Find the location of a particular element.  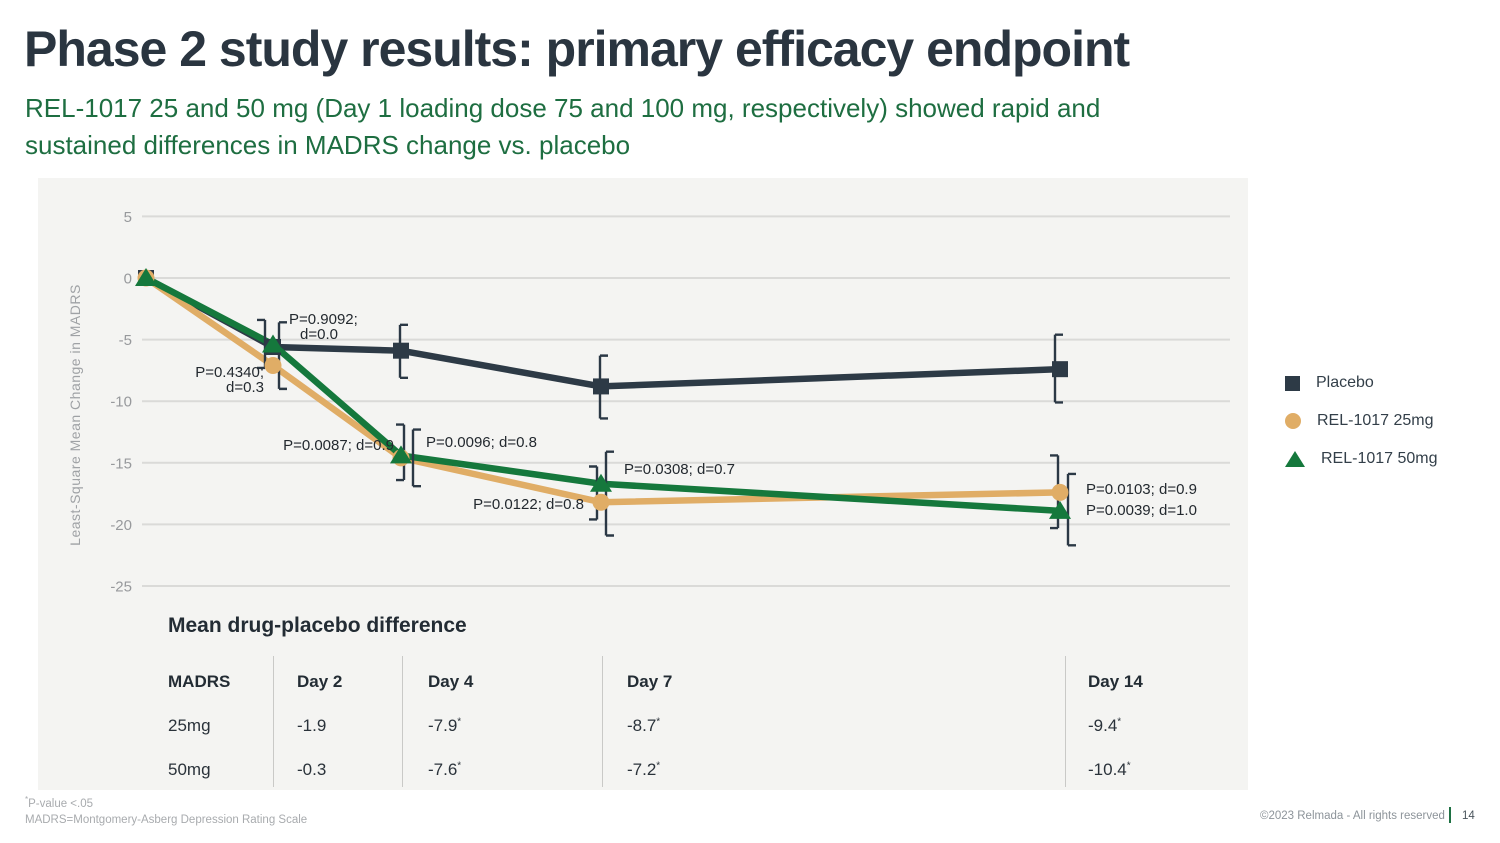

y-tick-label: -10 is located at coordinates (121, 402).